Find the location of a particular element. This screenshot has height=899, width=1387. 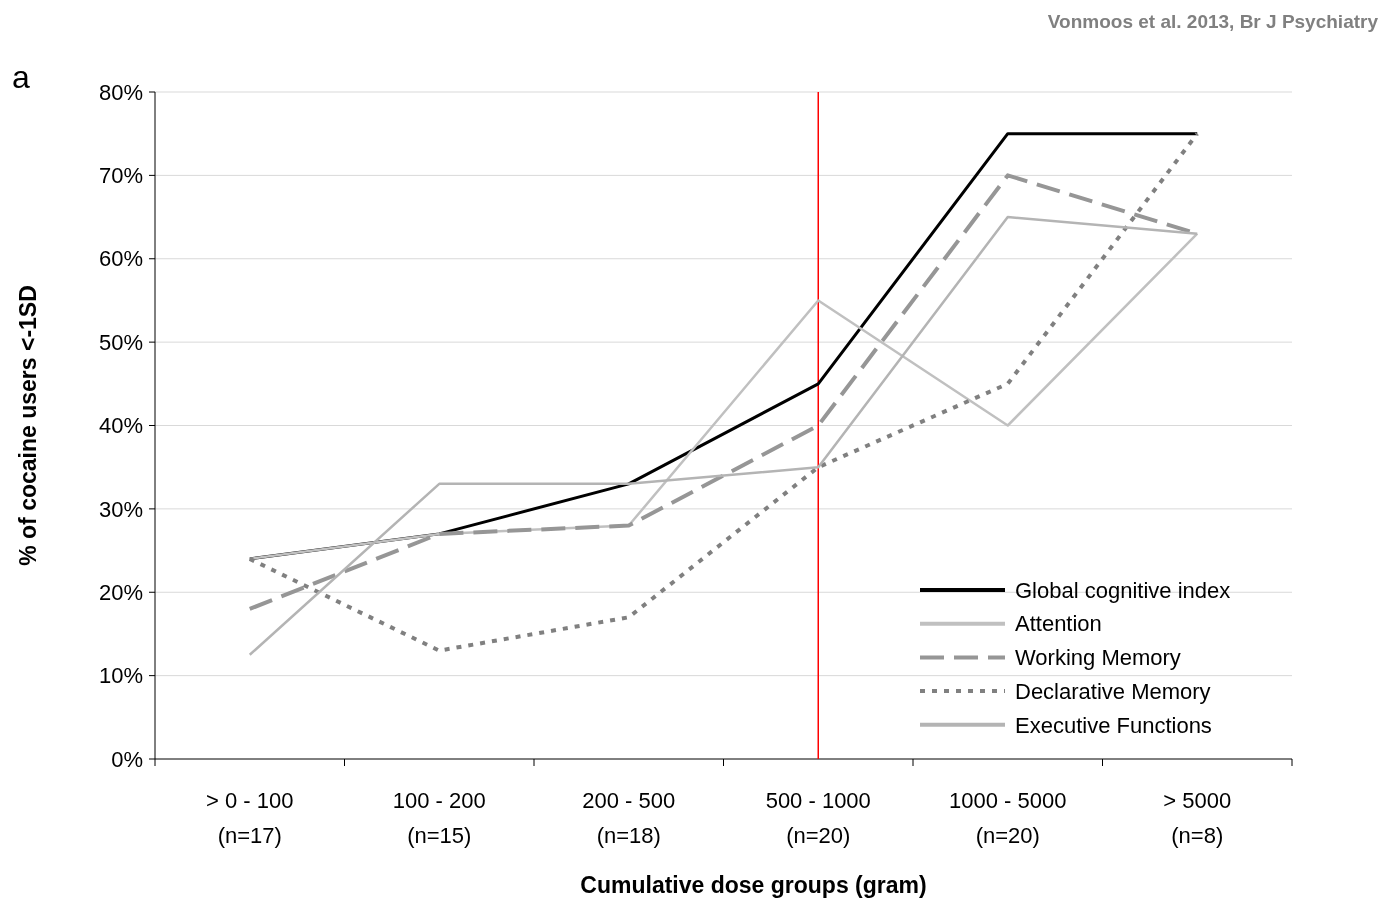

x-tick-label: 200 - 500 (n=18) is located at coordinates (629, 818).